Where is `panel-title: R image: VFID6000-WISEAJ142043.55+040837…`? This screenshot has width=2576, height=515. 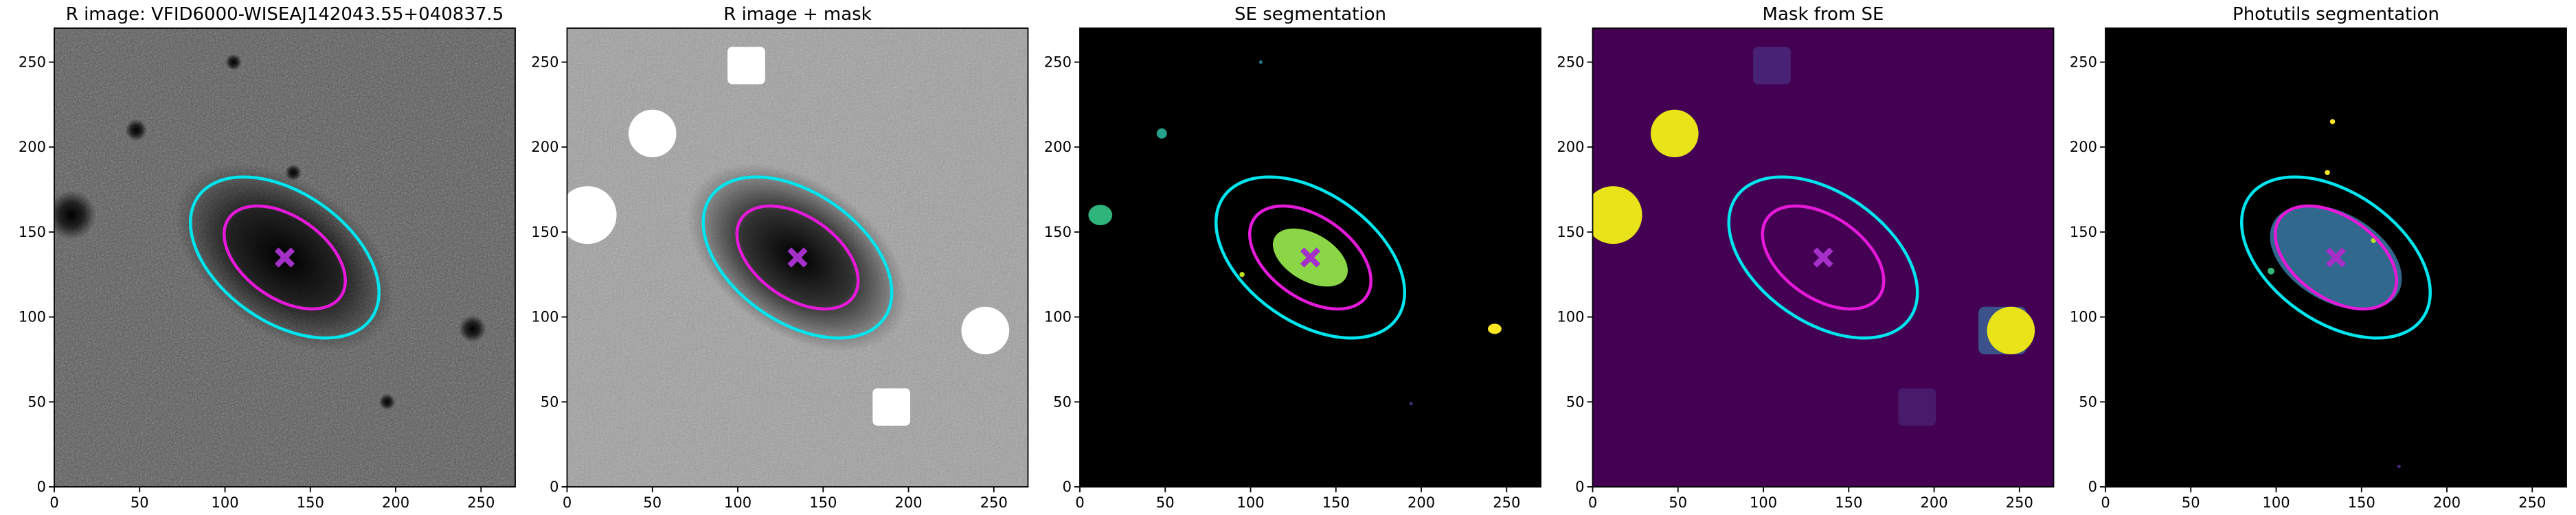 panel-title: R image: VFID6000-WISEAJ142043.55+040837… is located at coordinates (285, 14).